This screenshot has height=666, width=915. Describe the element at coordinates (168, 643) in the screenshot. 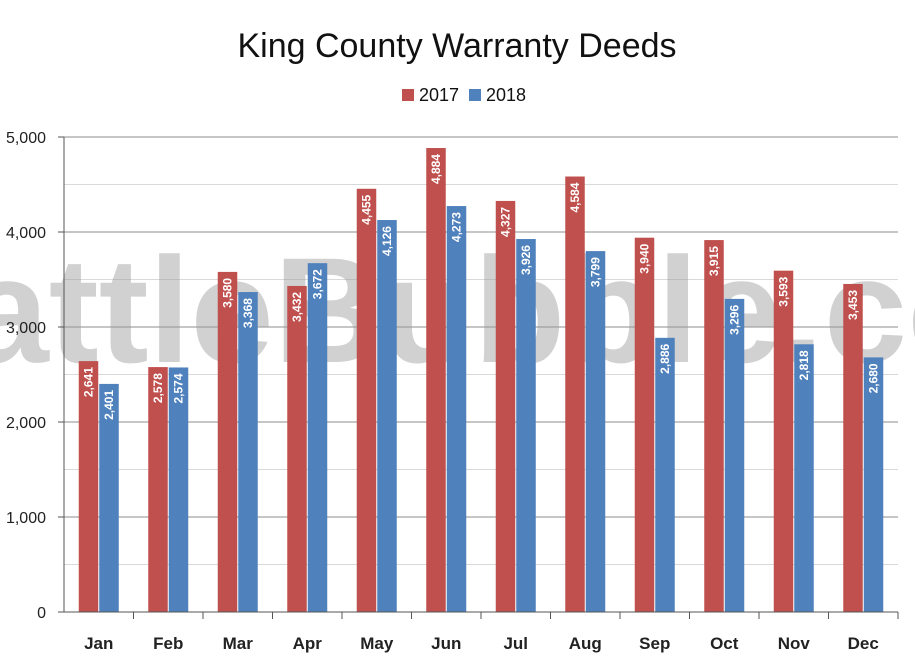

I see `x-tick-label: Feb` at that location.